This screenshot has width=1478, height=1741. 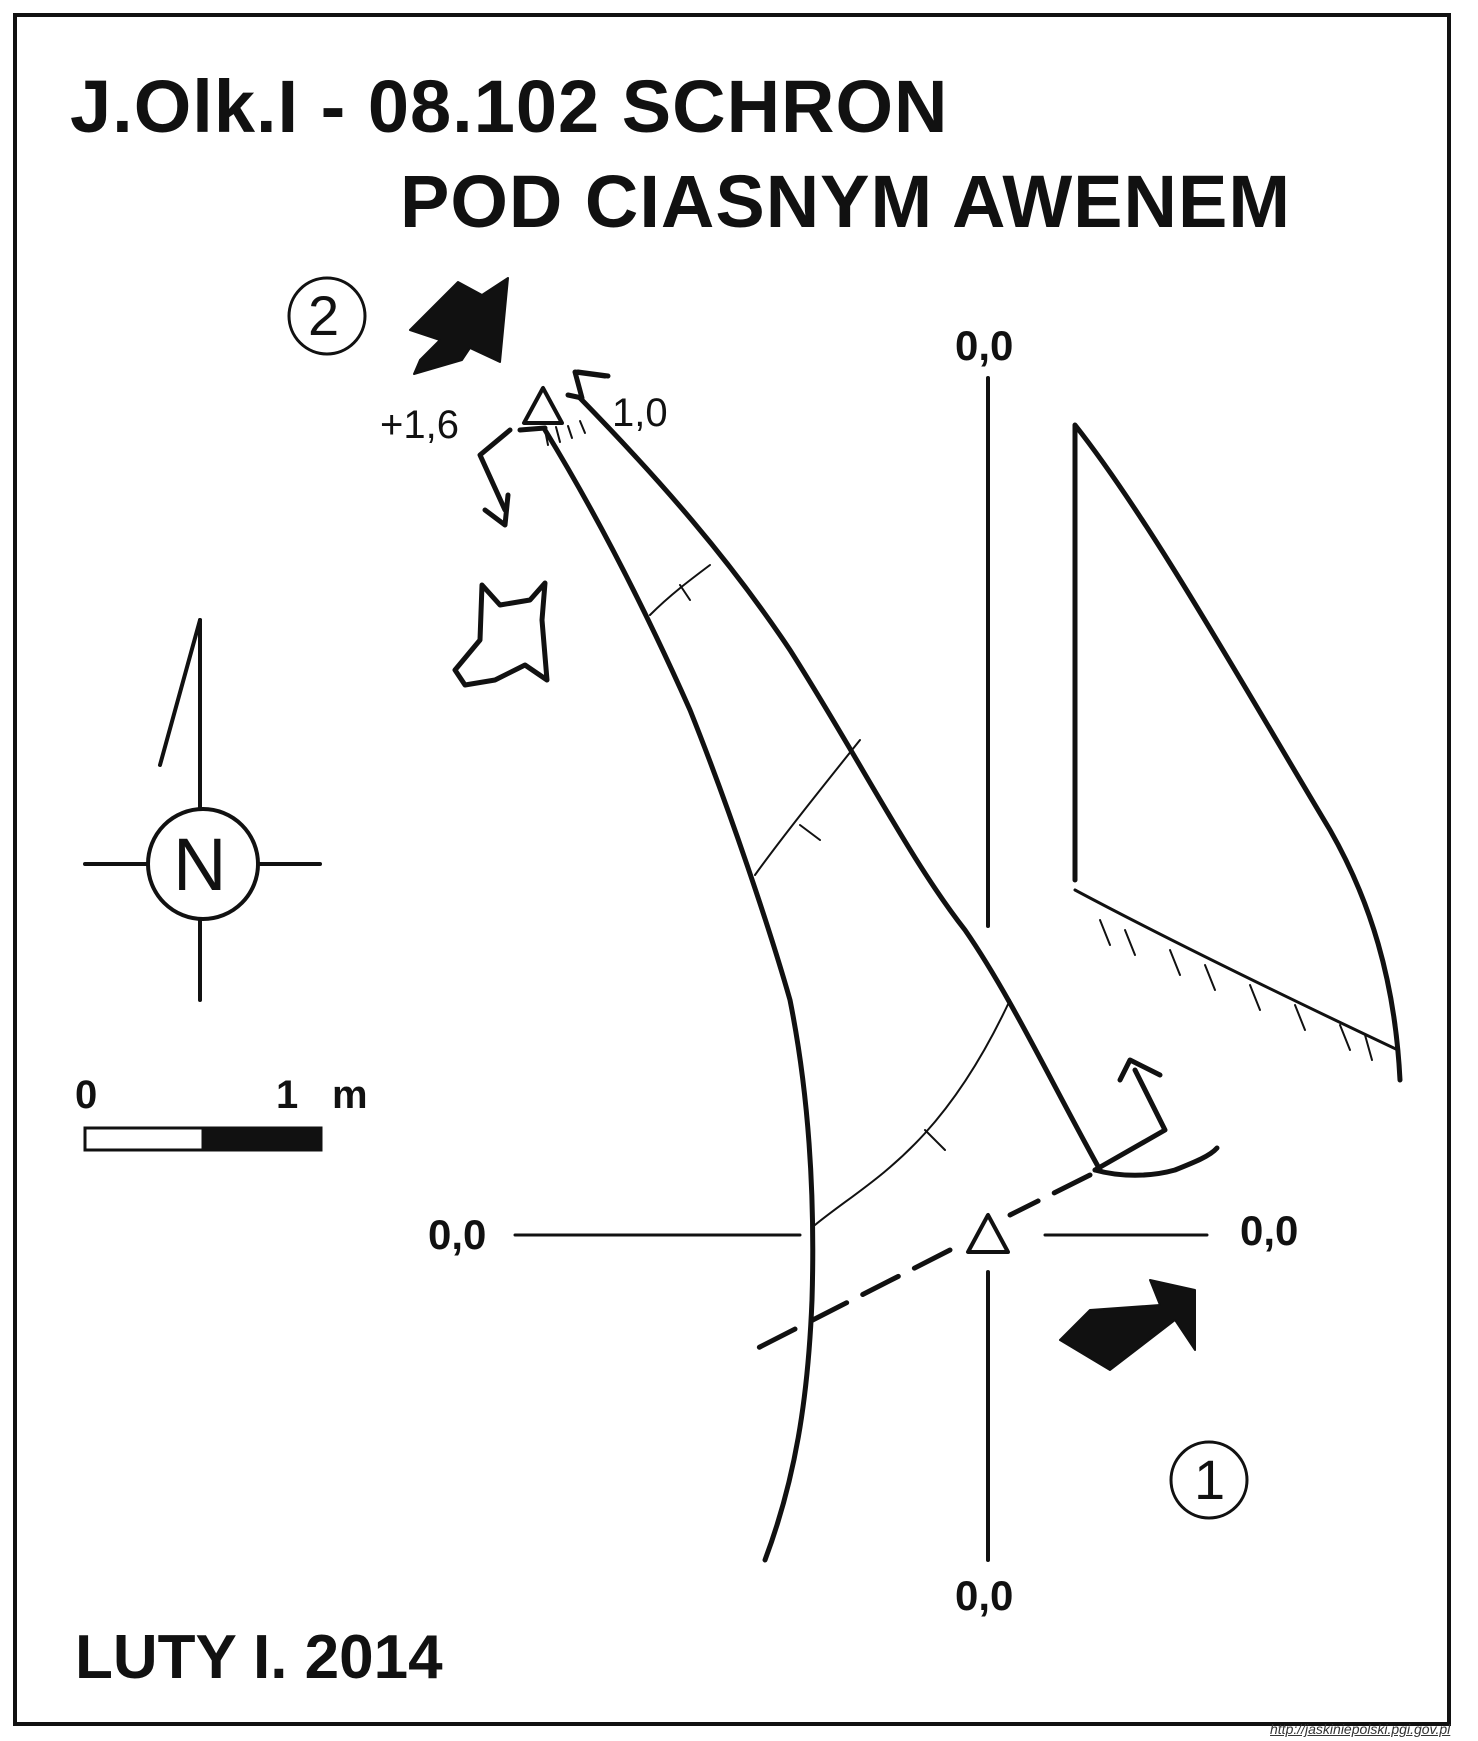 What do you see at coordinates (509, 106) in the screenshot?
I see `cave-title-line-1: J.Olk.I - 08.102 SCHRON` at bounding box center [509, 106].